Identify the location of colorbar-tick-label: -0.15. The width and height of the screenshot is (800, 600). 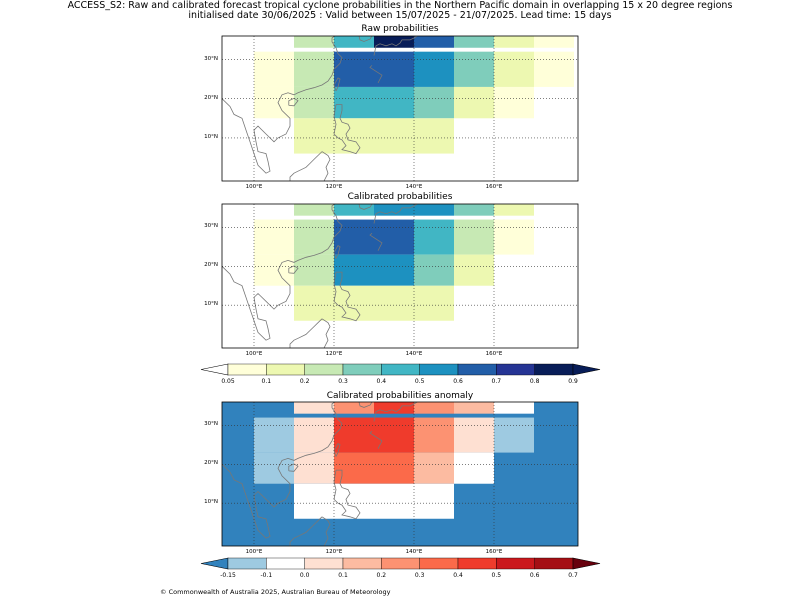
(228, 575).